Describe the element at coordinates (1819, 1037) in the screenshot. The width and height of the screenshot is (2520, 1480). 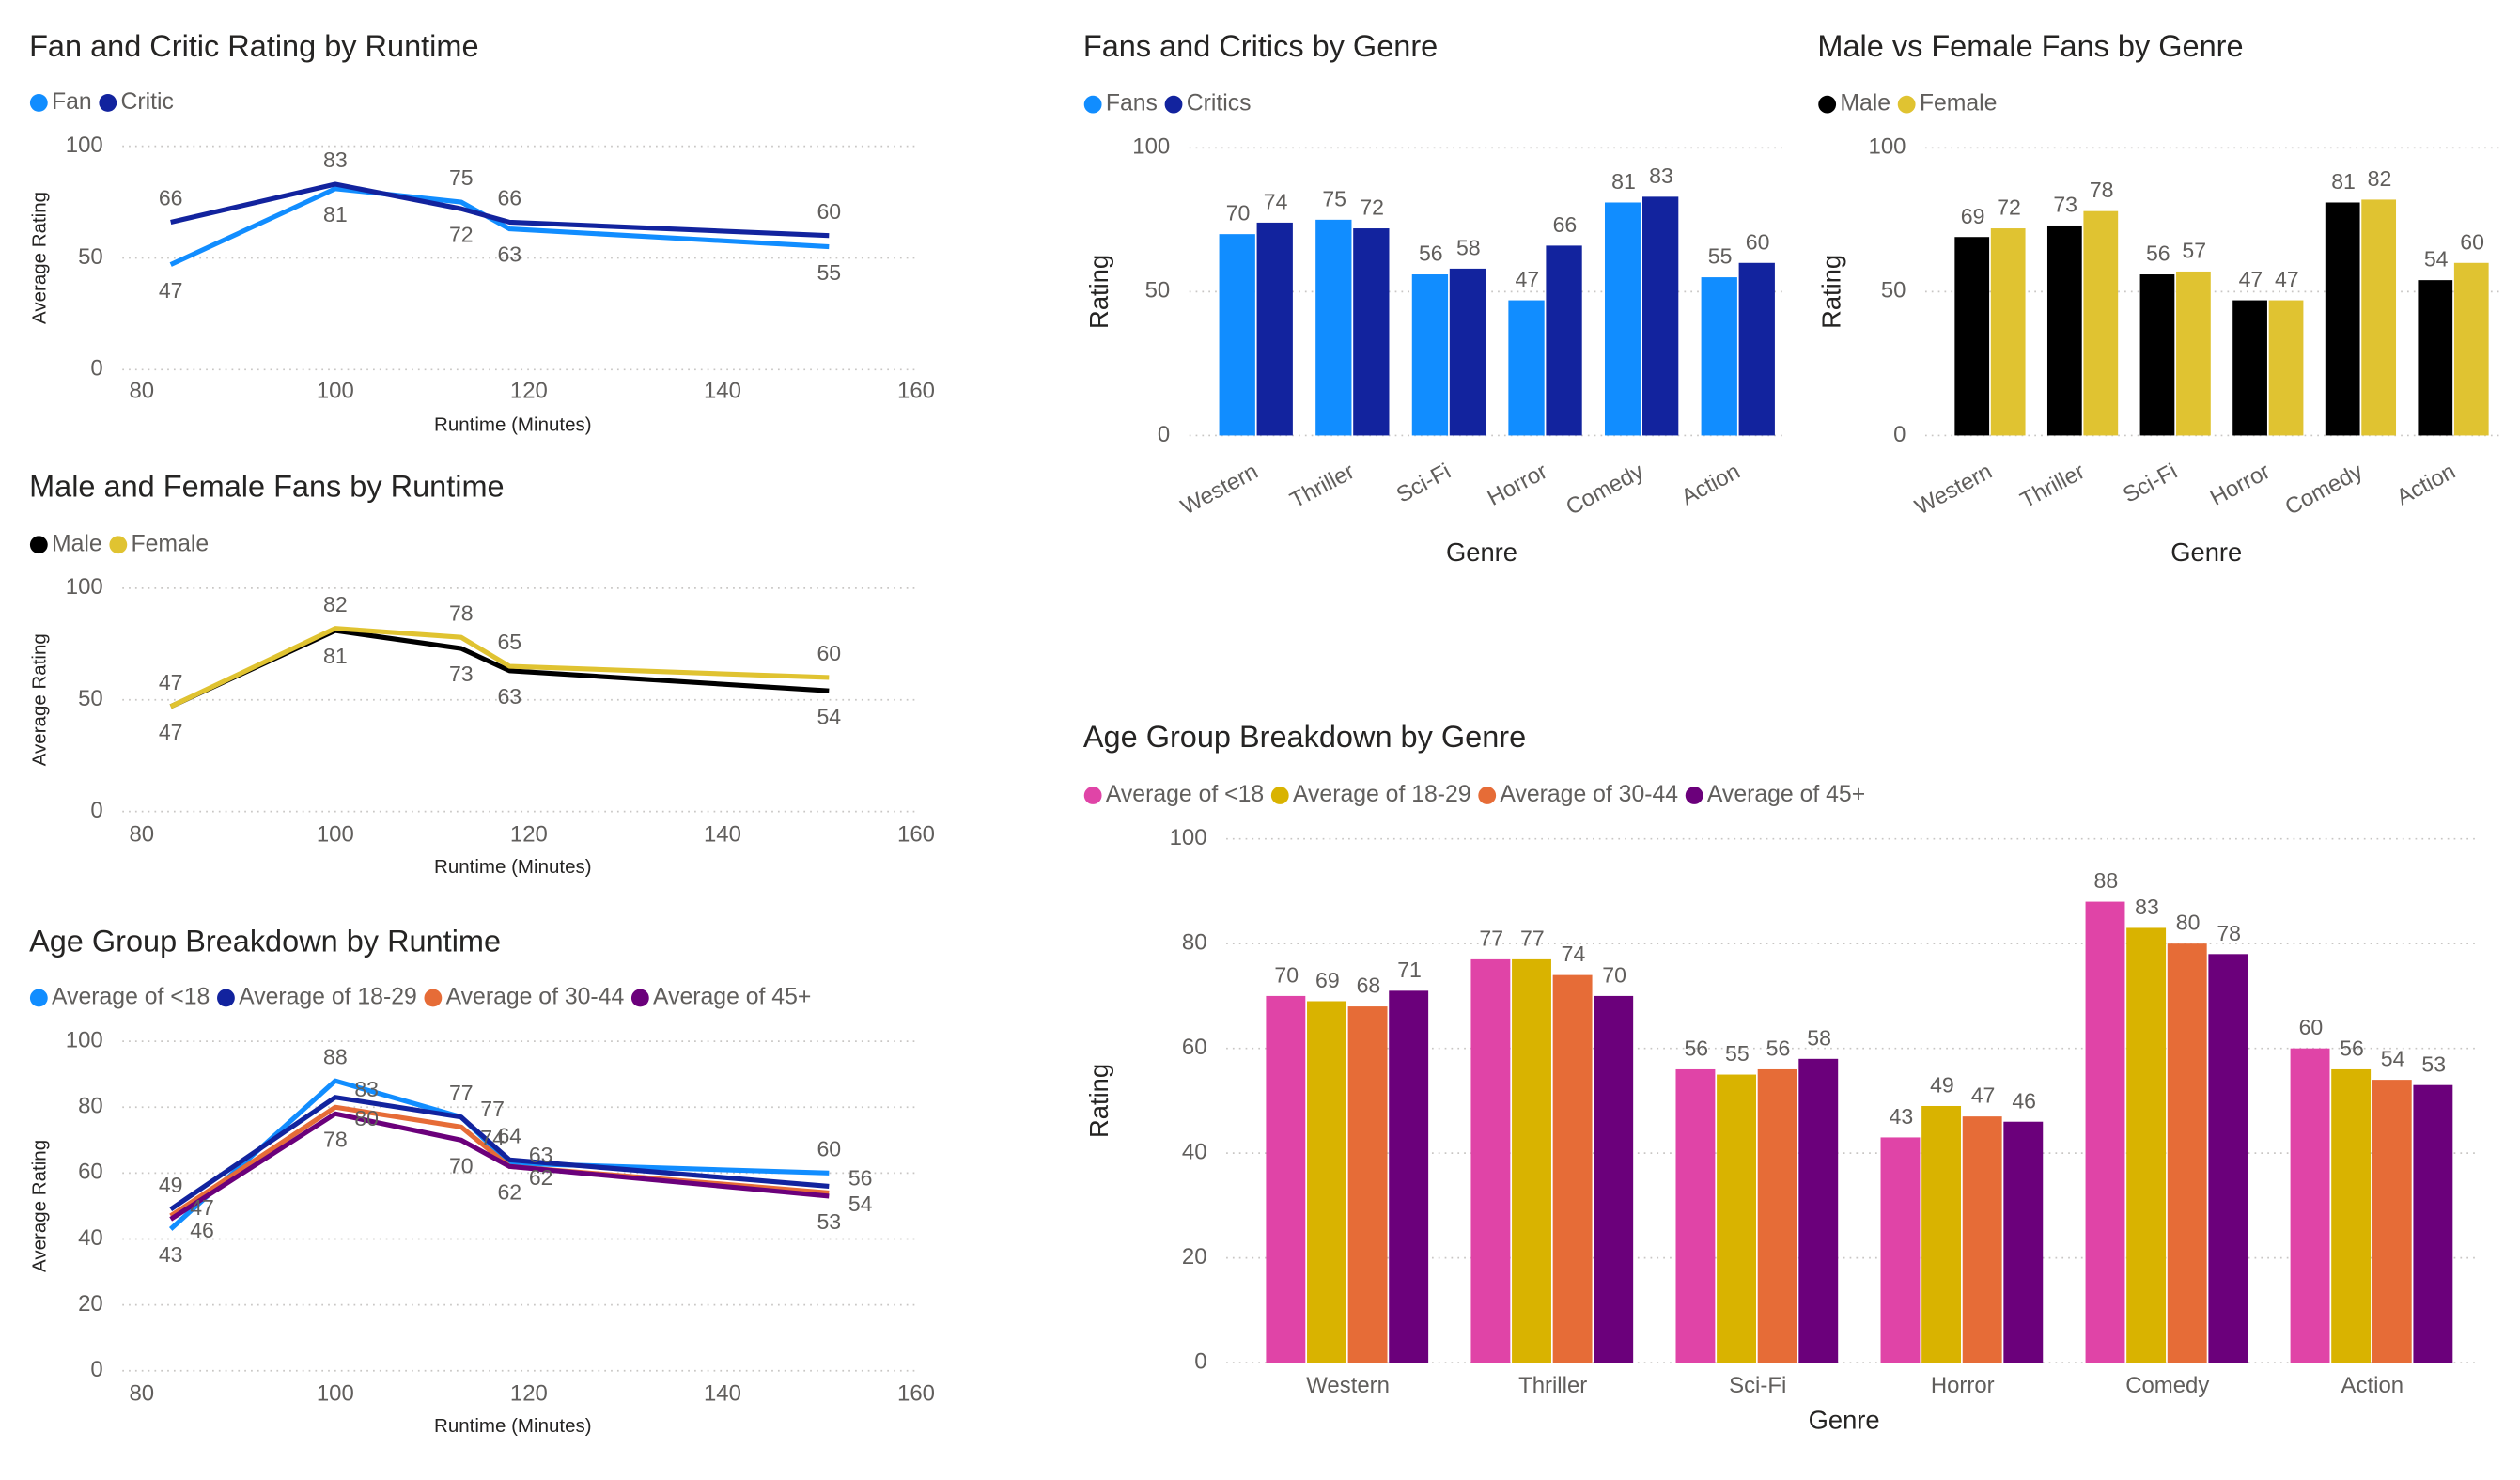
I see `data-label: 58` at that location.